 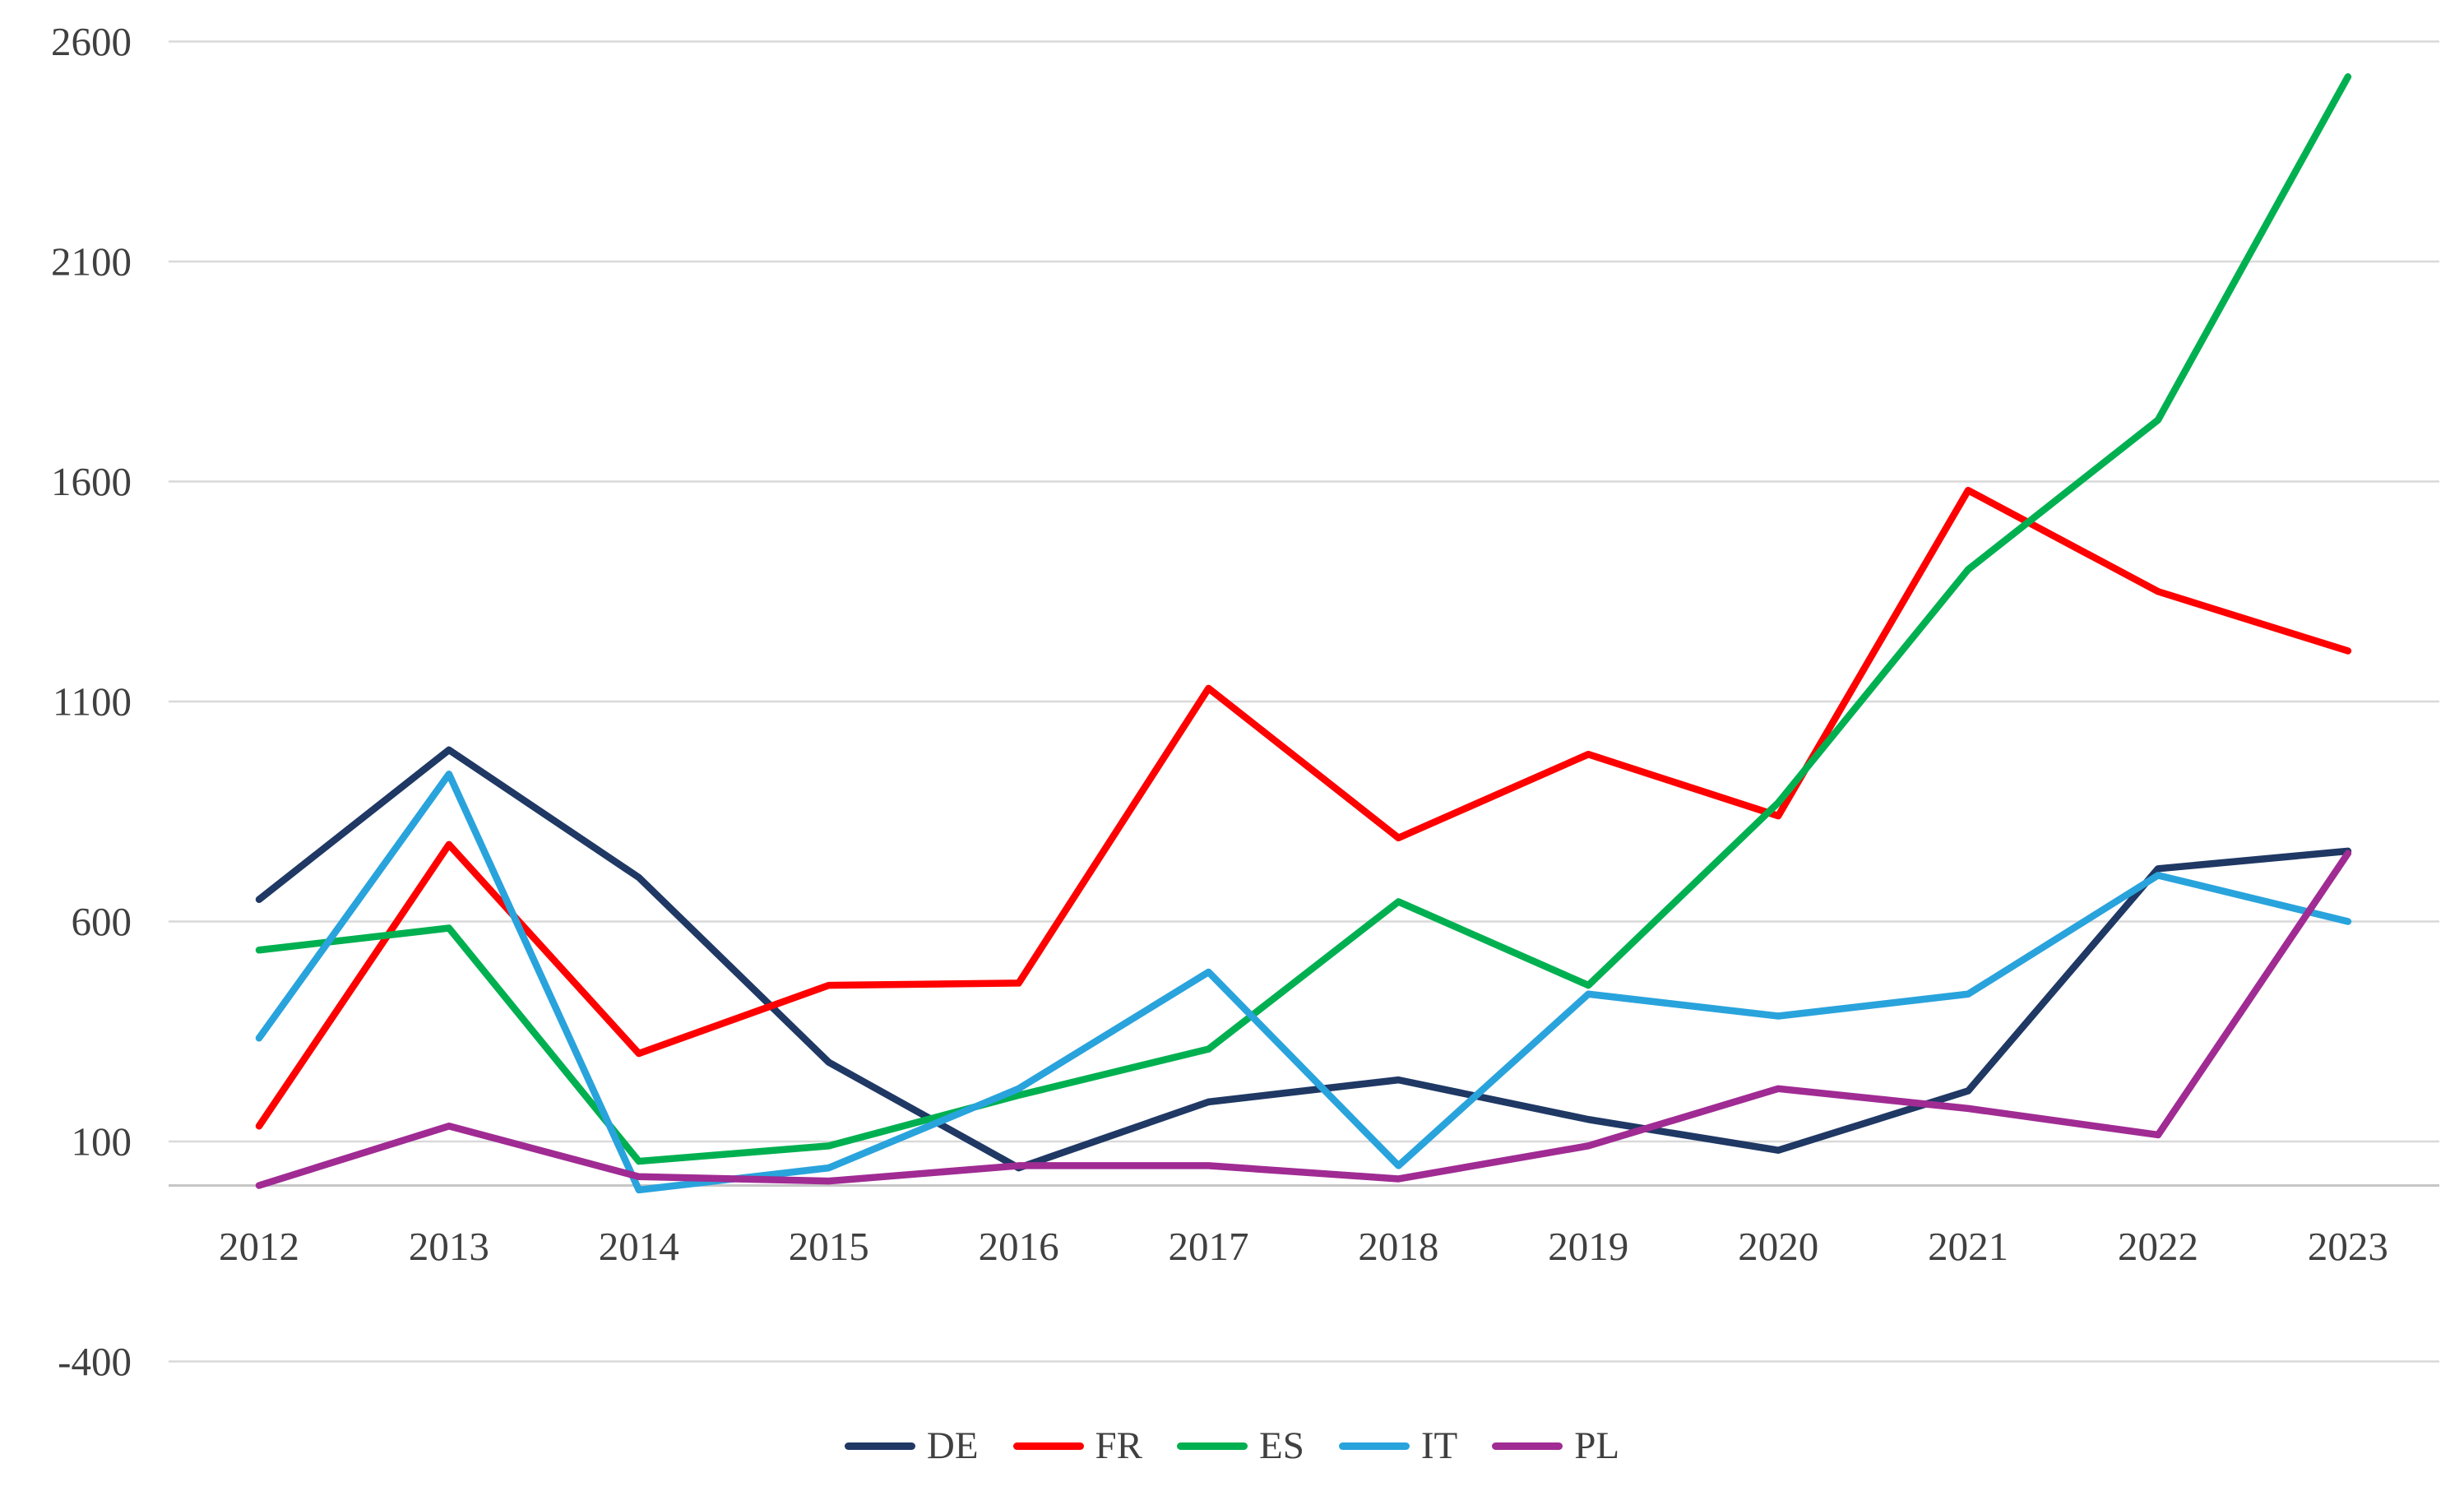 What do you see at coordinates (1374, 1446) in the screenshot?
I see `legend-swatch-IT` at bounding box center [1374, 1446].